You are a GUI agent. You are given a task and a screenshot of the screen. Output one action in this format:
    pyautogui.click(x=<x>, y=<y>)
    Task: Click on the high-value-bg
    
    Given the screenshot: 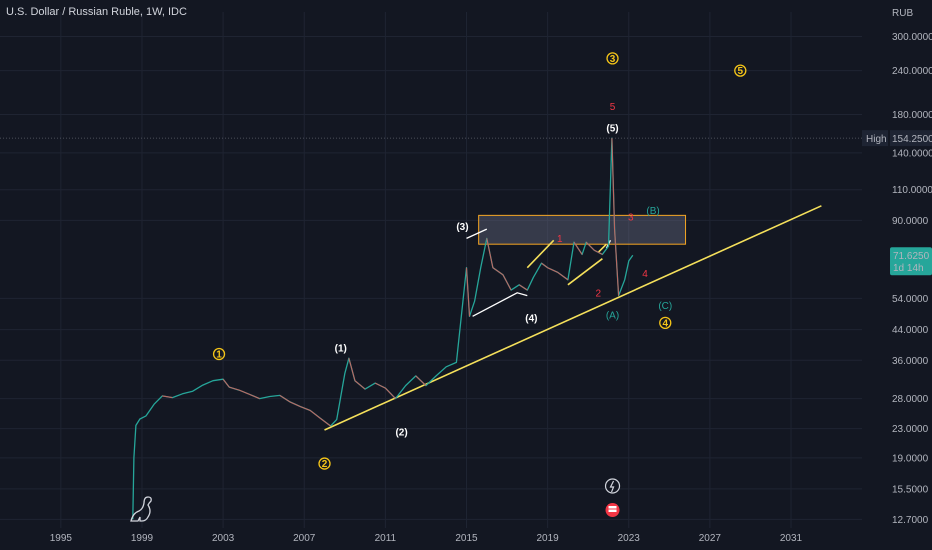 What is the action you would take?
    pyautogui.click(x=911, y=138)
    